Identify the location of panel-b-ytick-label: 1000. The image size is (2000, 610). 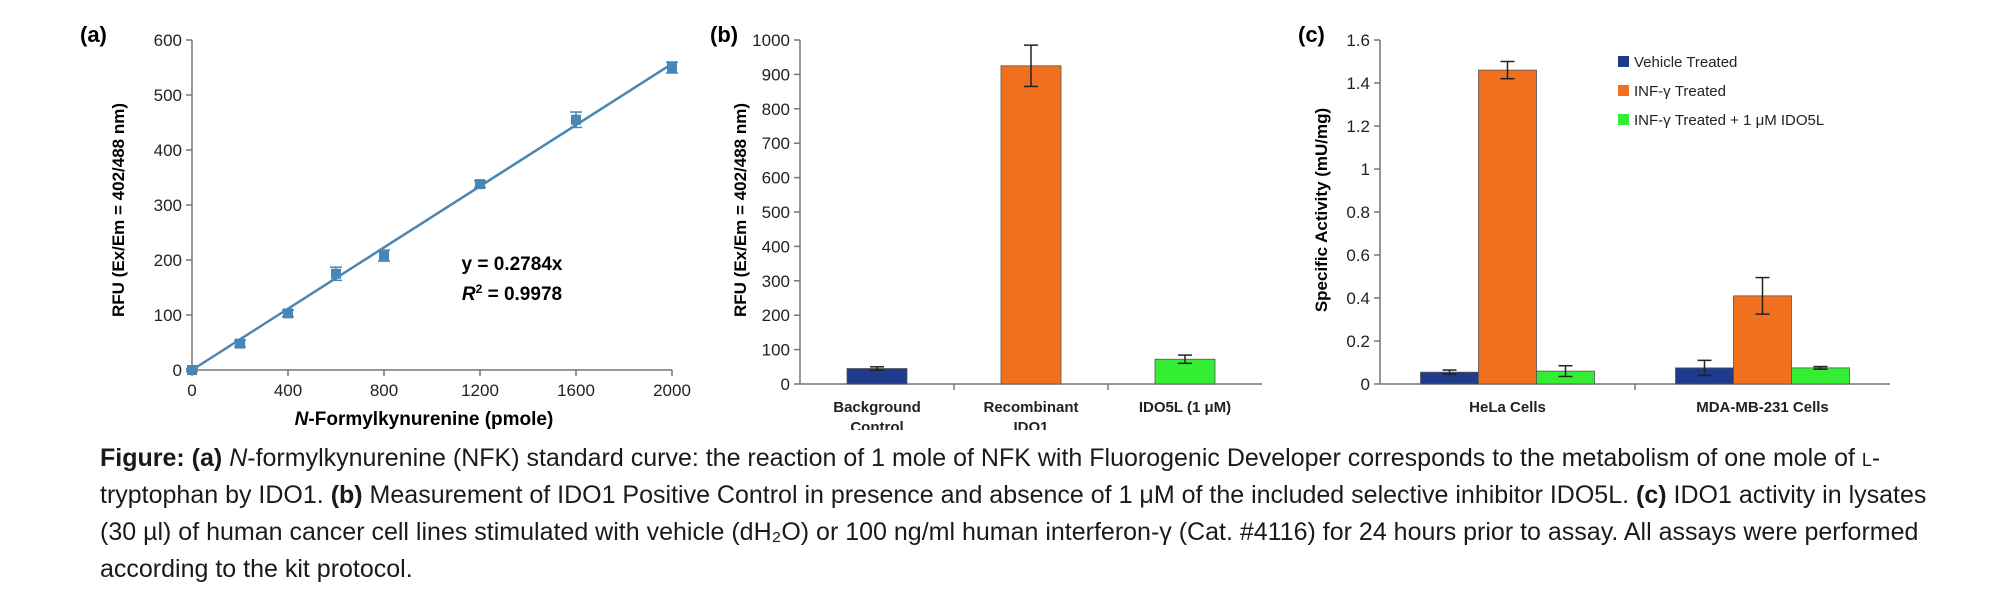
(771, 40).